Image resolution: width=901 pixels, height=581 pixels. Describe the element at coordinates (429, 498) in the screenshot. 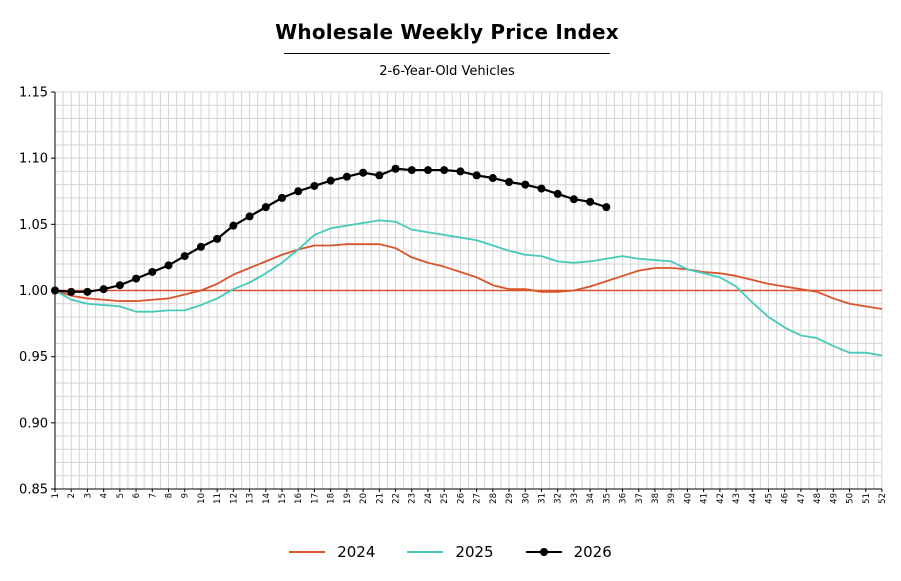

I see `x-tick-label: 24` at that location.